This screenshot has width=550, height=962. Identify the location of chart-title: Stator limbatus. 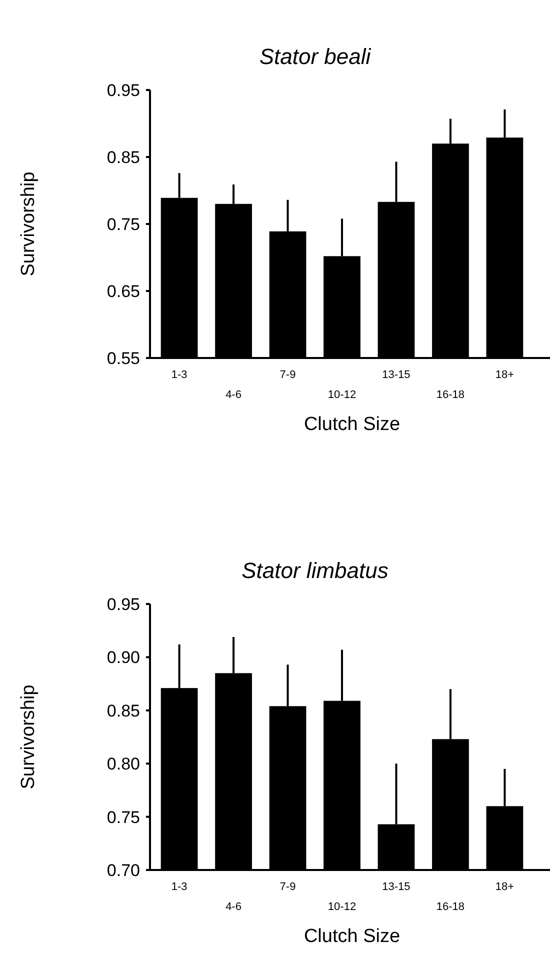
(315, 570).